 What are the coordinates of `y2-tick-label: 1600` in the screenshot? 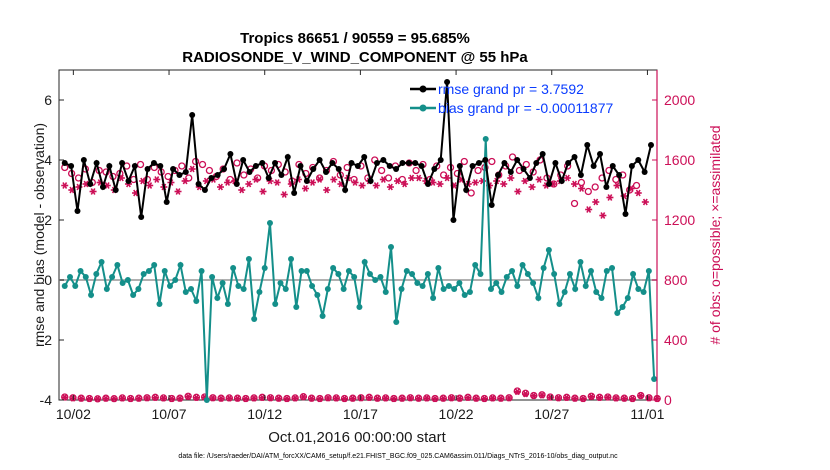 It's located at (679, 160).